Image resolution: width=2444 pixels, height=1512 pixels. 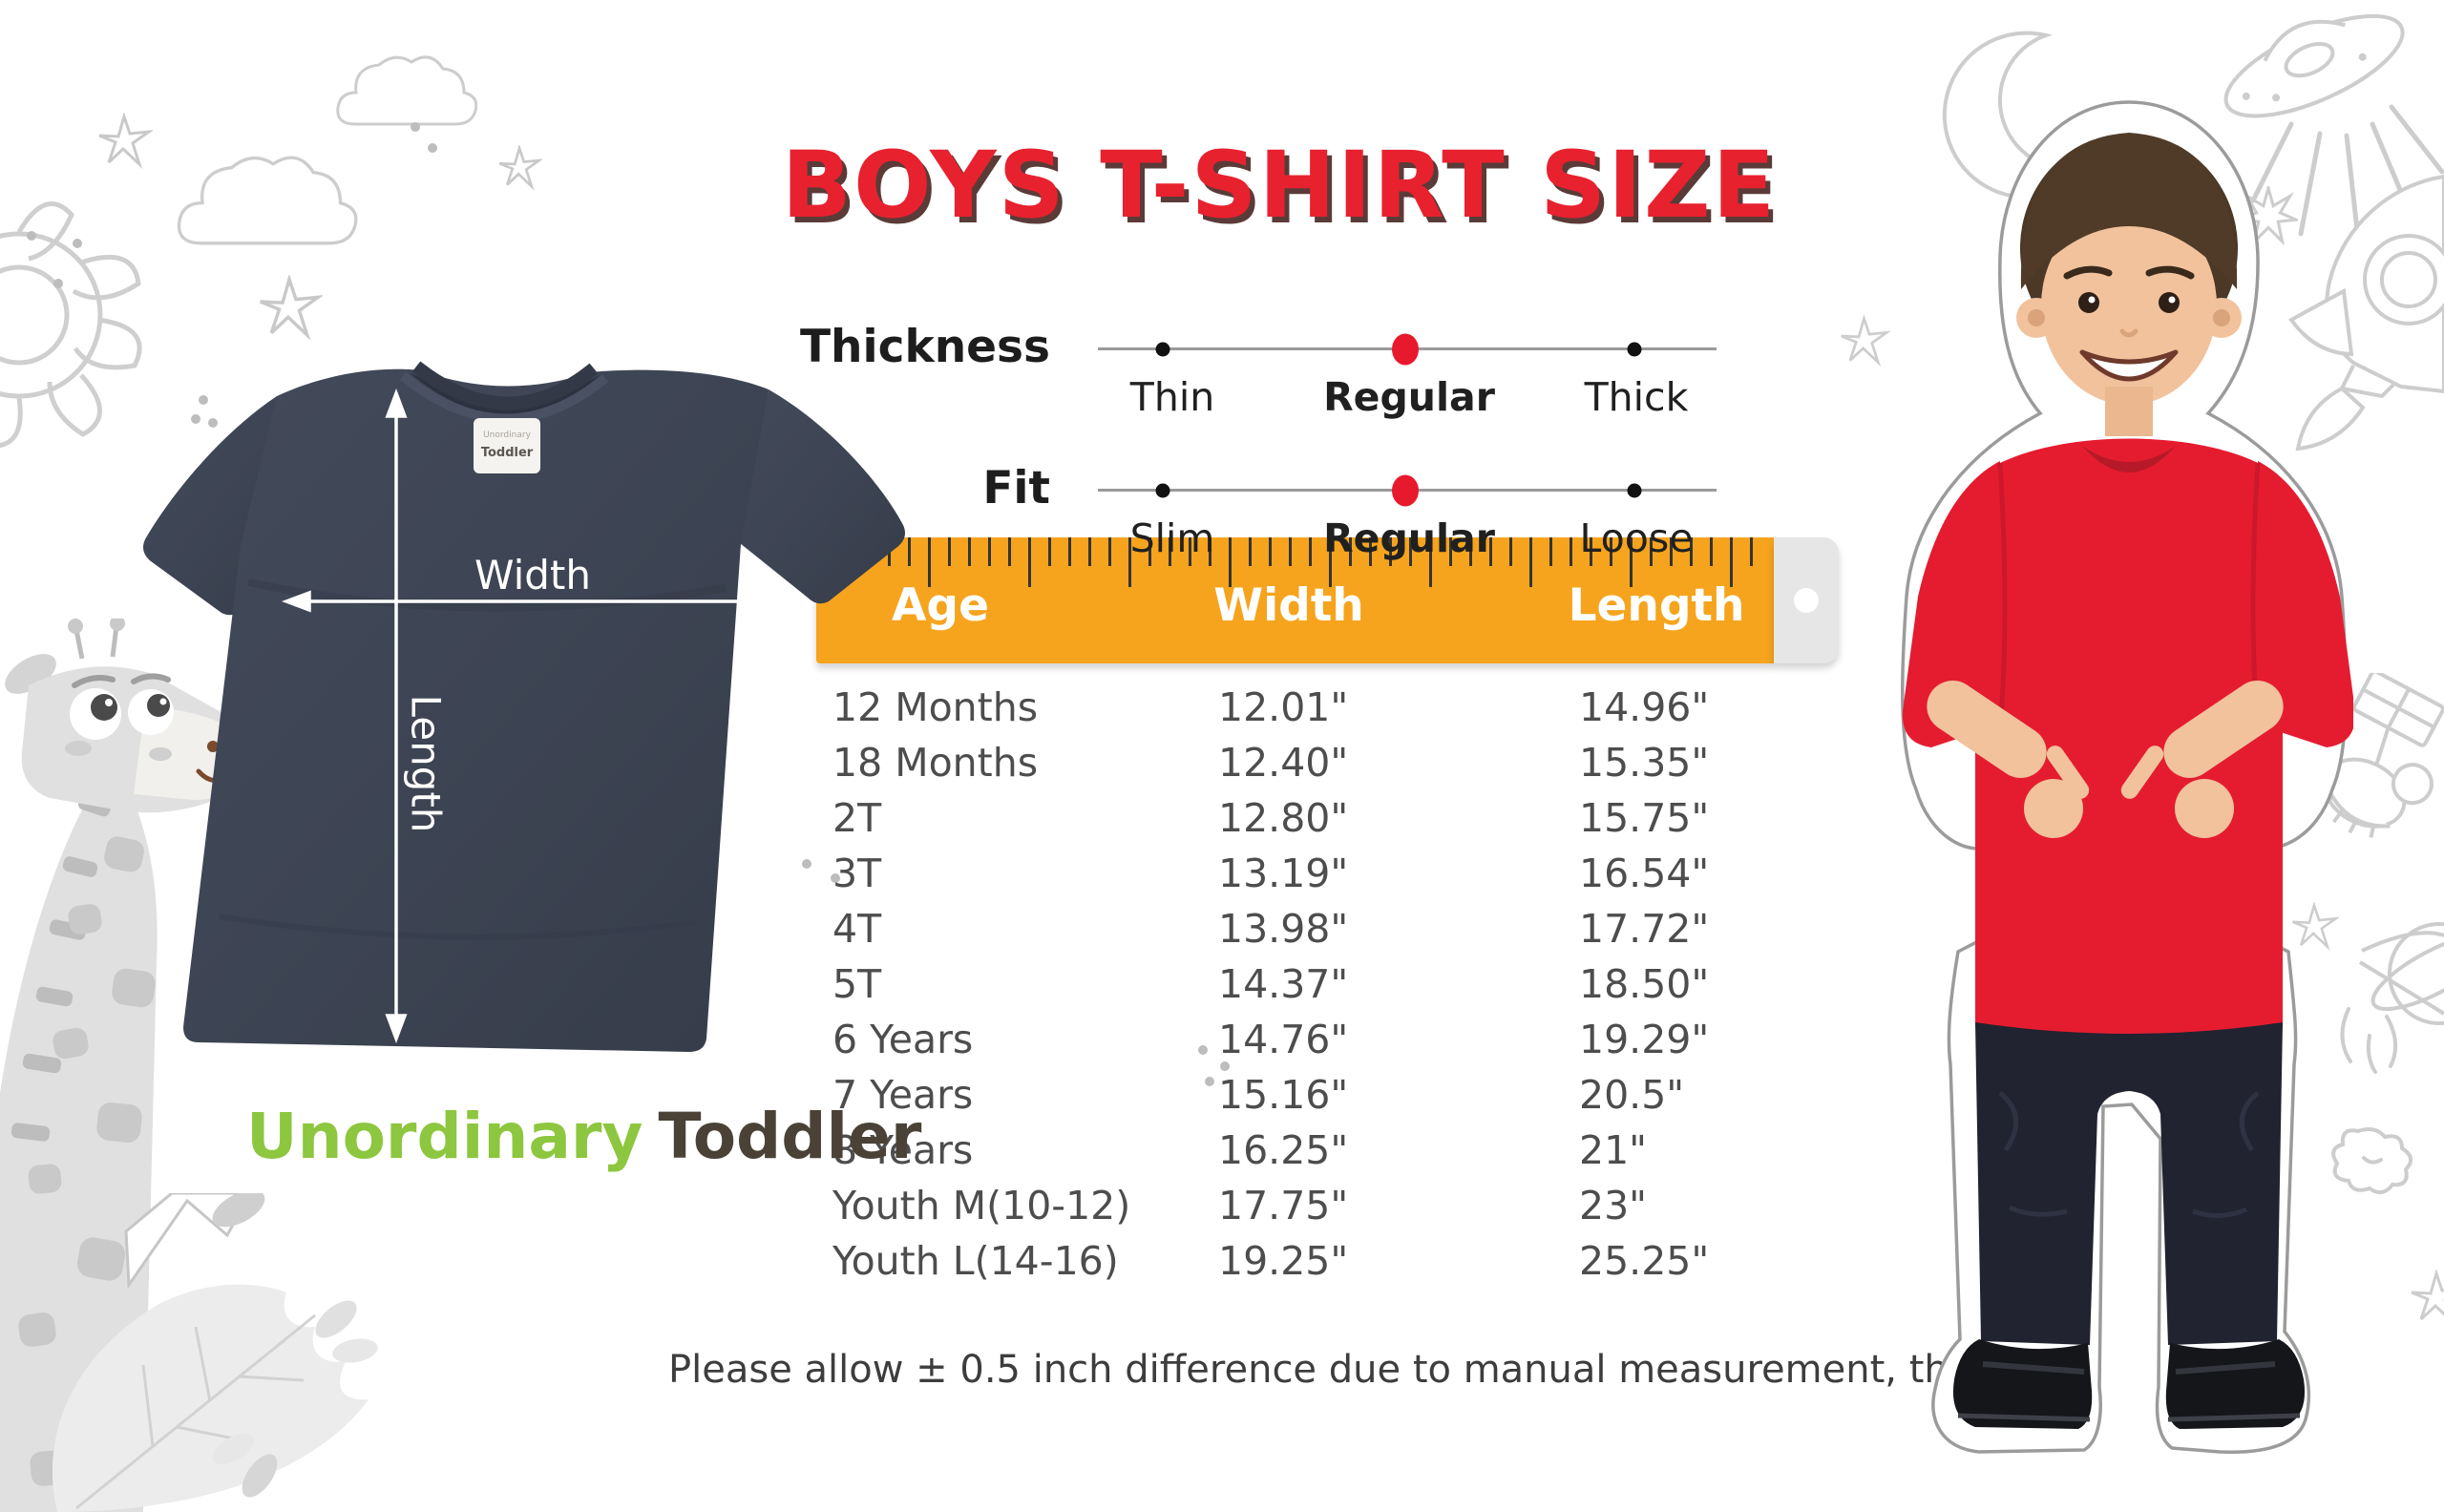 I want to click on table-row: 5T 14.37" 18.50", so click(x=1329, y=984).